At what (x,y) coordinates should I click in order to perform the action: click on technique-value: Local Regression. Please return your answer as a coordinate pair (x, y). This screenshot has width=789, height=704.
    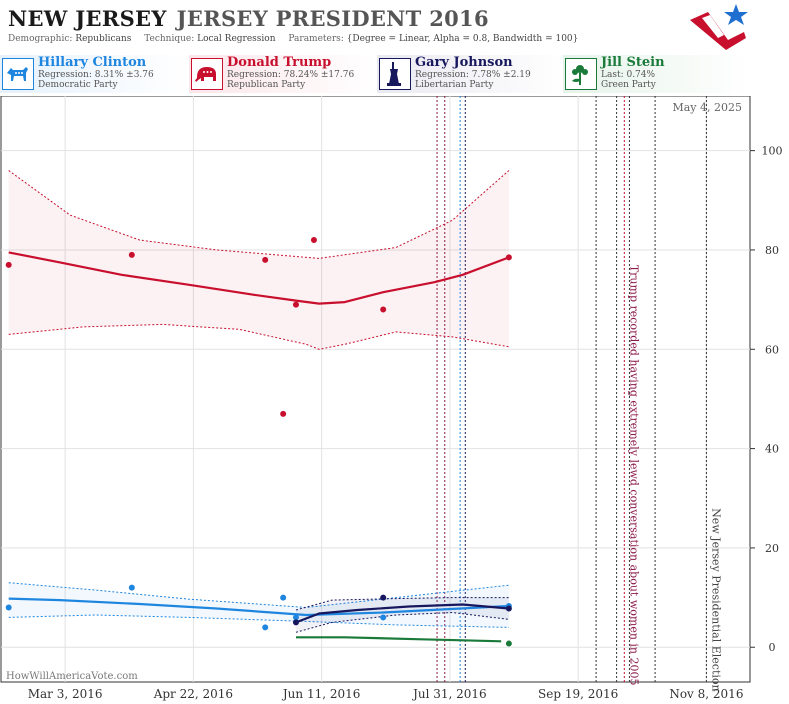
    Looking at the image, I should click on (236, 39).